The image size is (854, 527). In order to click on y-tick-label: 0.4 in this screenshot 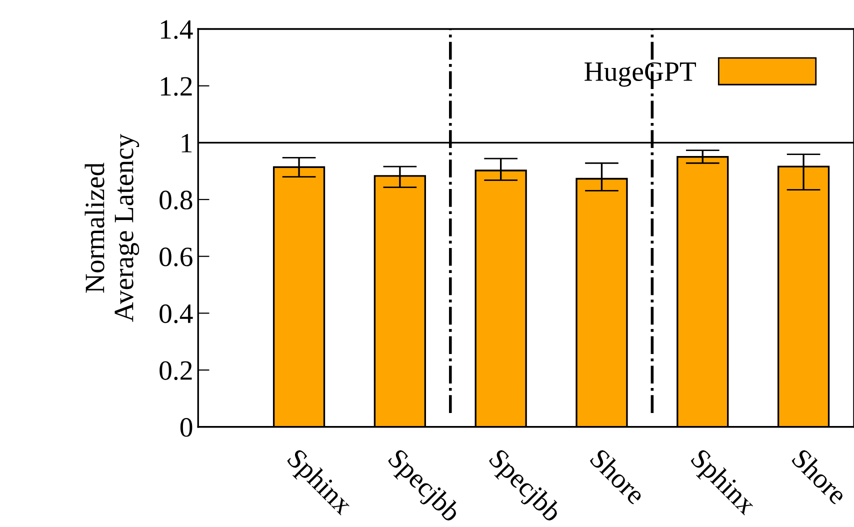, I will do `click(176, 314)`.